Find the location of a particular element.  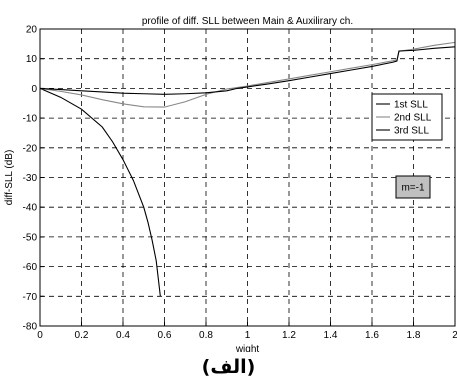

y-tick-label: -30 is located at coordinates (30, 178).